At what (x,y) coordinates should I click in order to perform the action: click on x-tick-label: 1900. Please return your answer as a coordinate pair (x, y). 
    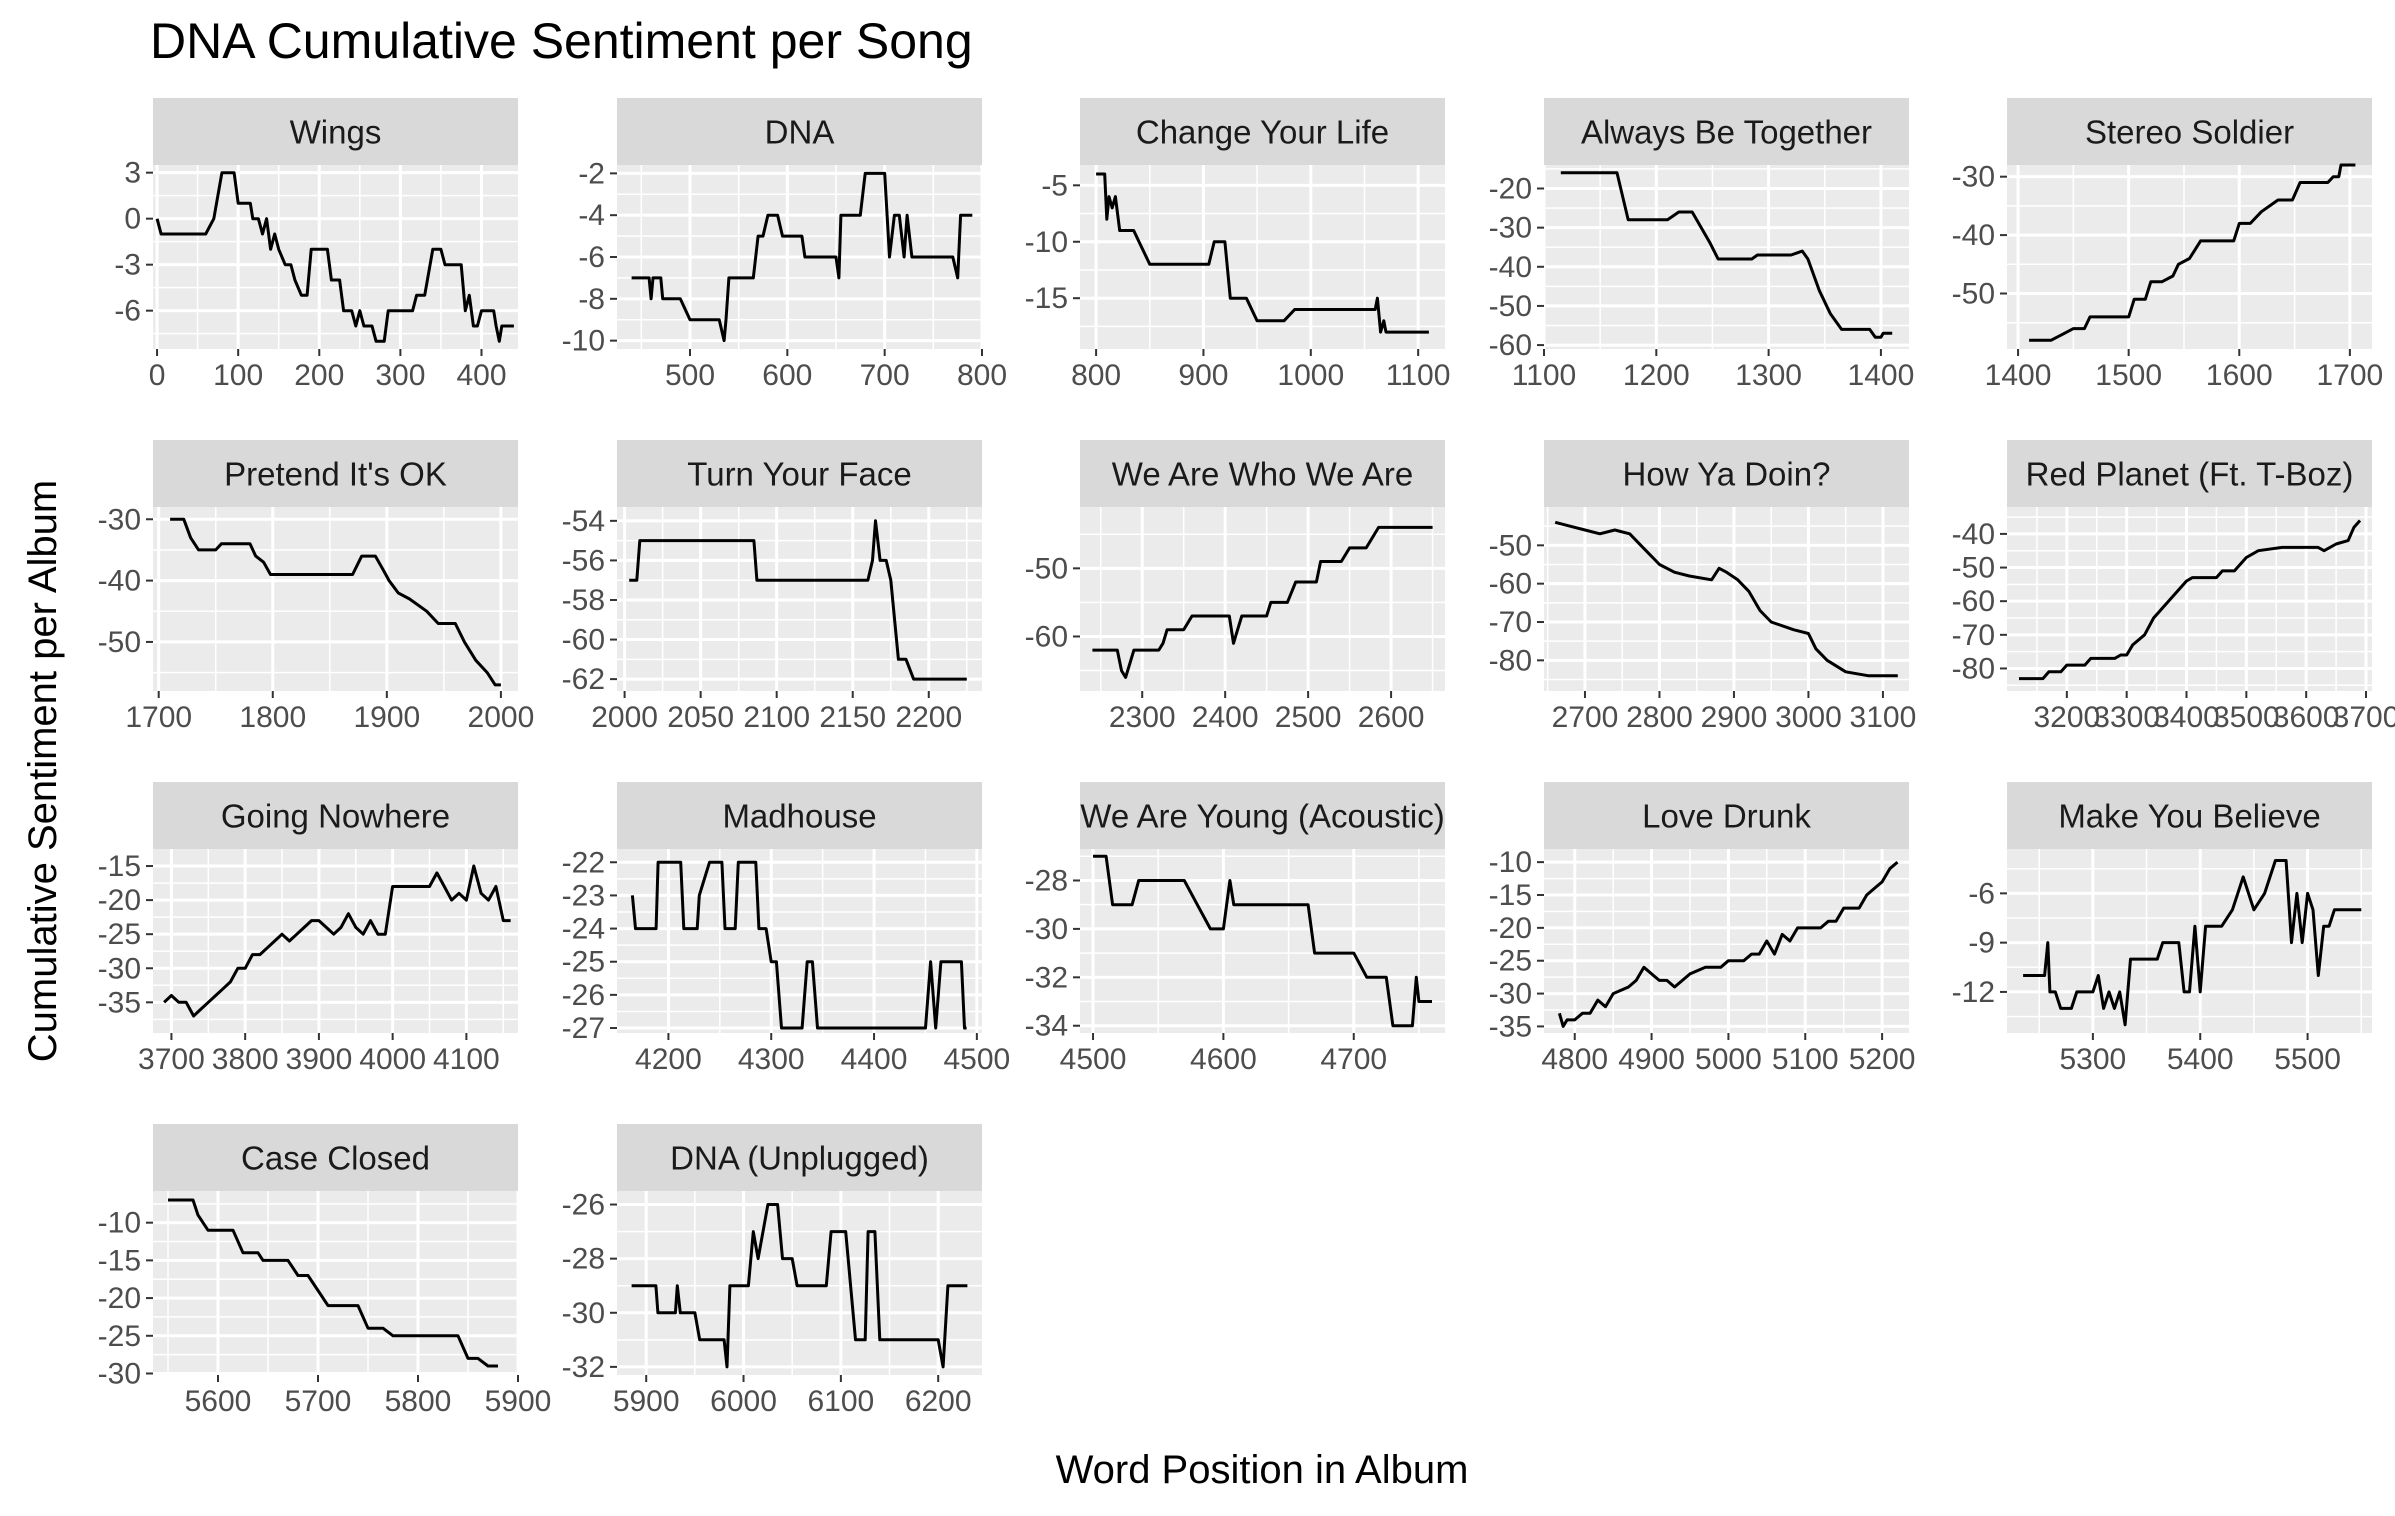
    Looking at the image, I should click on (386, 717).